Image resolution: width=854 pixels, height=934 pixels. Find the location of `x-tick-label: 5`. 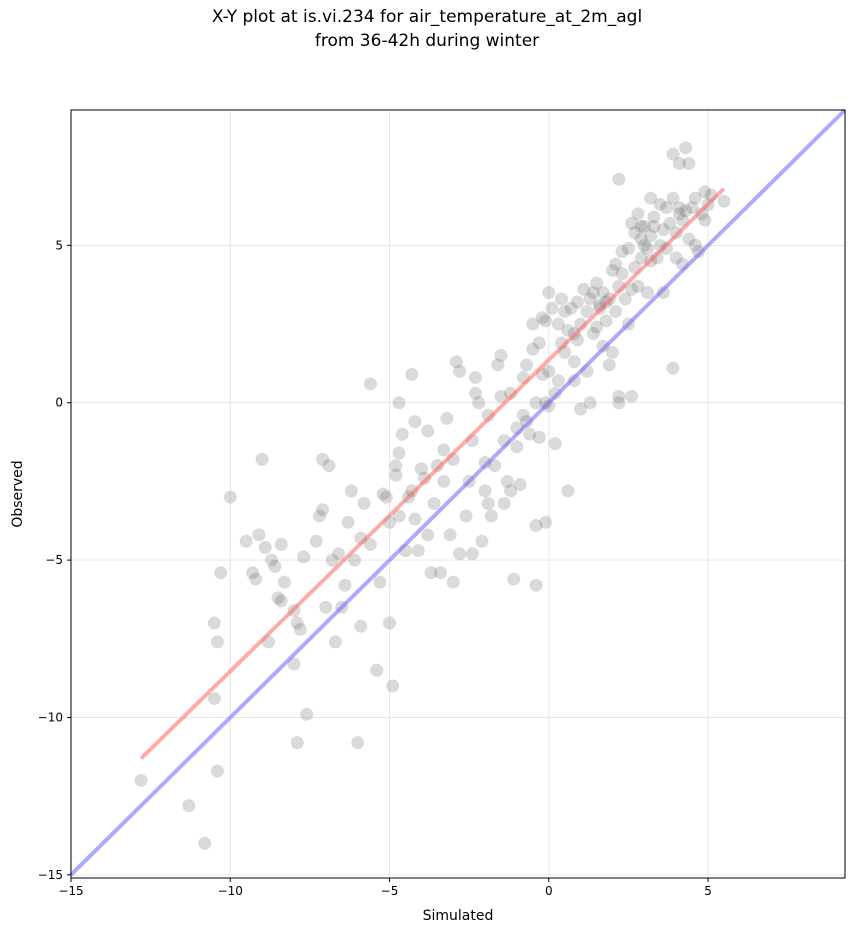

x-tick-label: 5 is located at coordinates (708, 891).